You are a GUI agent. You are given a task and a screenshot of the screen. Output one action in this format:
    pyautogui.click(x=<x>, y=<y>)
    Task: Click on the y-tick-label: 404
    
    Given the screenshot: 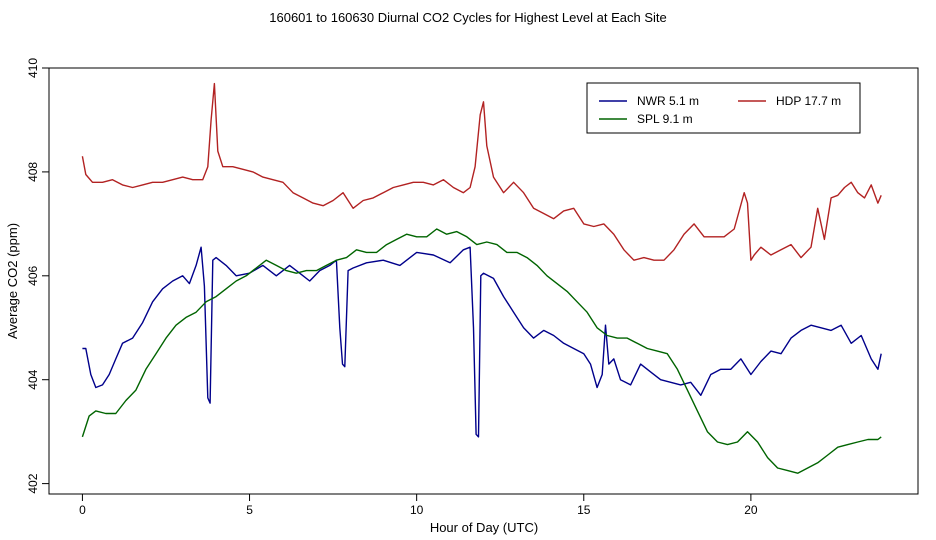 What is the action you would take?
    pyautogui.click(x=33, y=379)
    